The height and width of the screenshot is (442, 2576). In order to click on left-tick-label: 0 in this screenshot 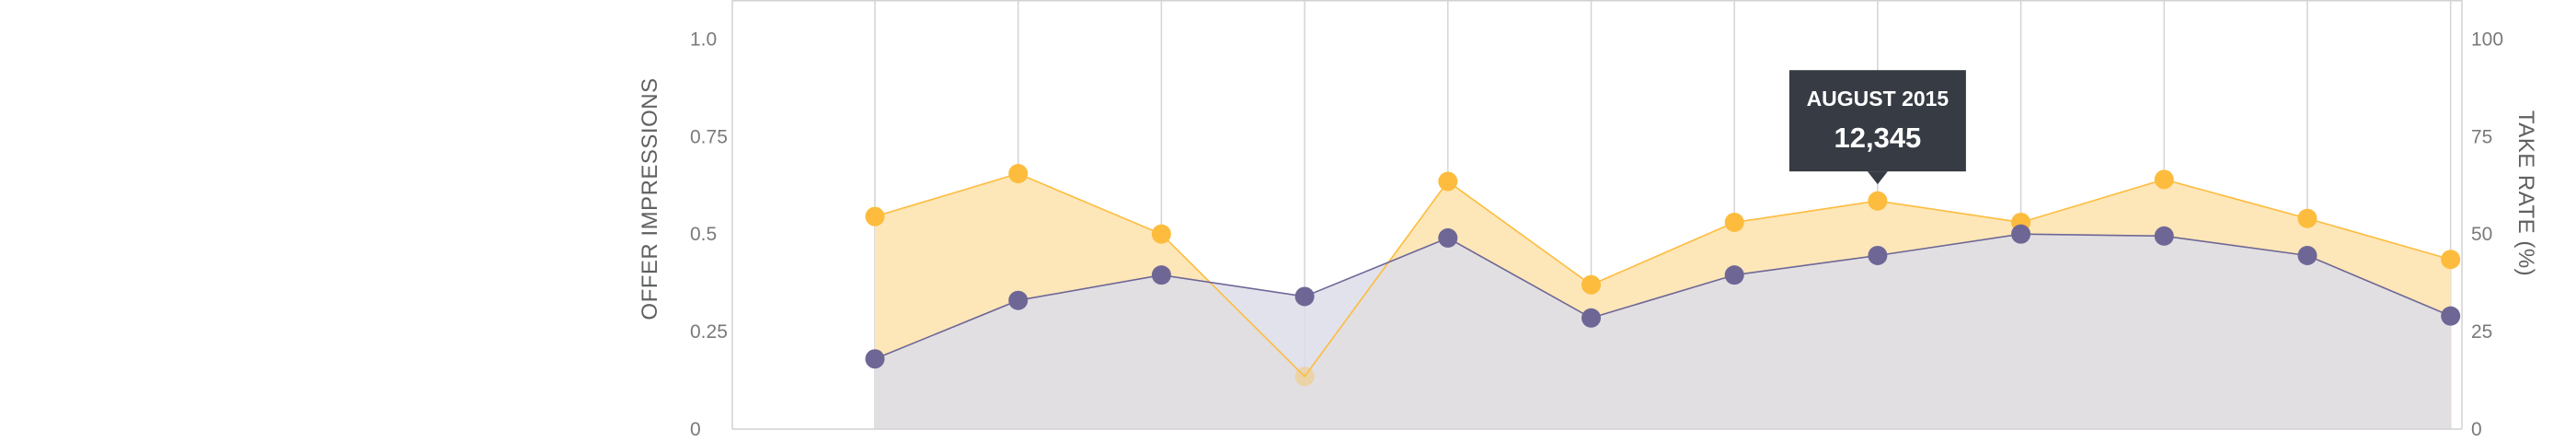, I will do `click(695, 429)`.